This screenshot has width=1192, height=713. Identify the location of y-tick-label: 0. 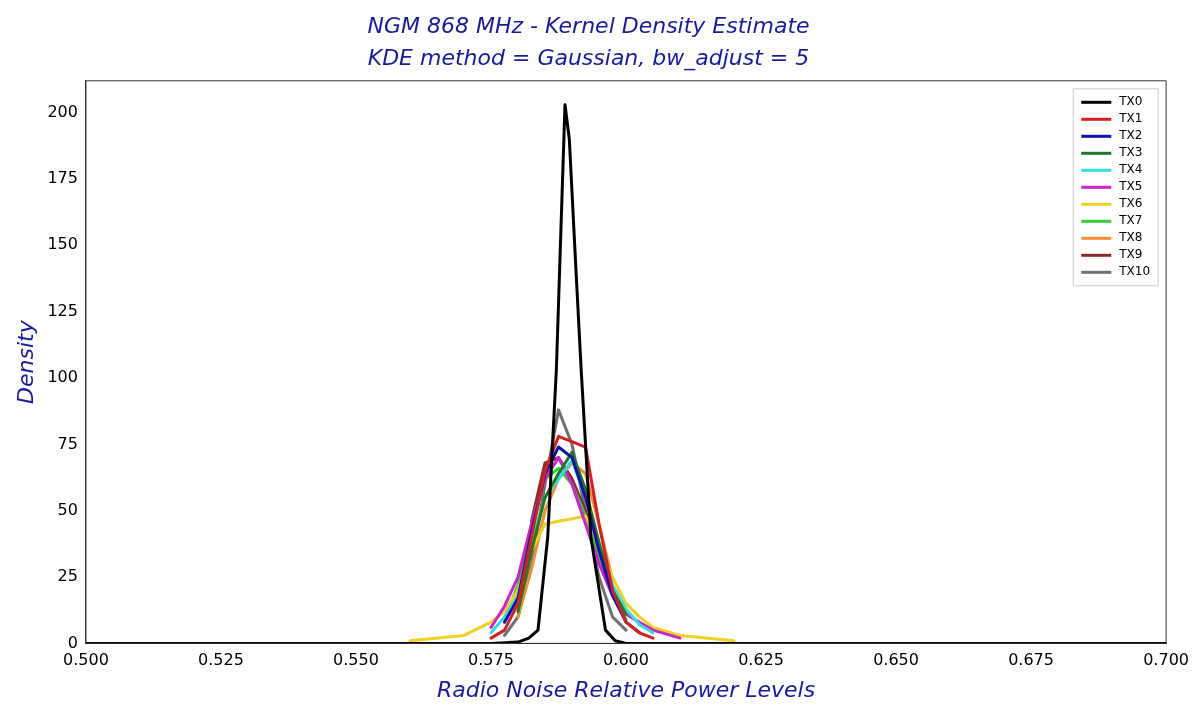
(72, 642).